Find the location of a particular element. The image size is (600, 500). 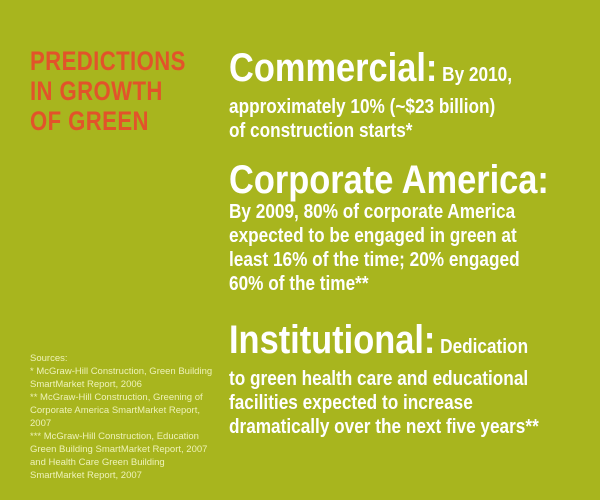

prediction-line: to green health care and educational is located at coordinates (401, 379).